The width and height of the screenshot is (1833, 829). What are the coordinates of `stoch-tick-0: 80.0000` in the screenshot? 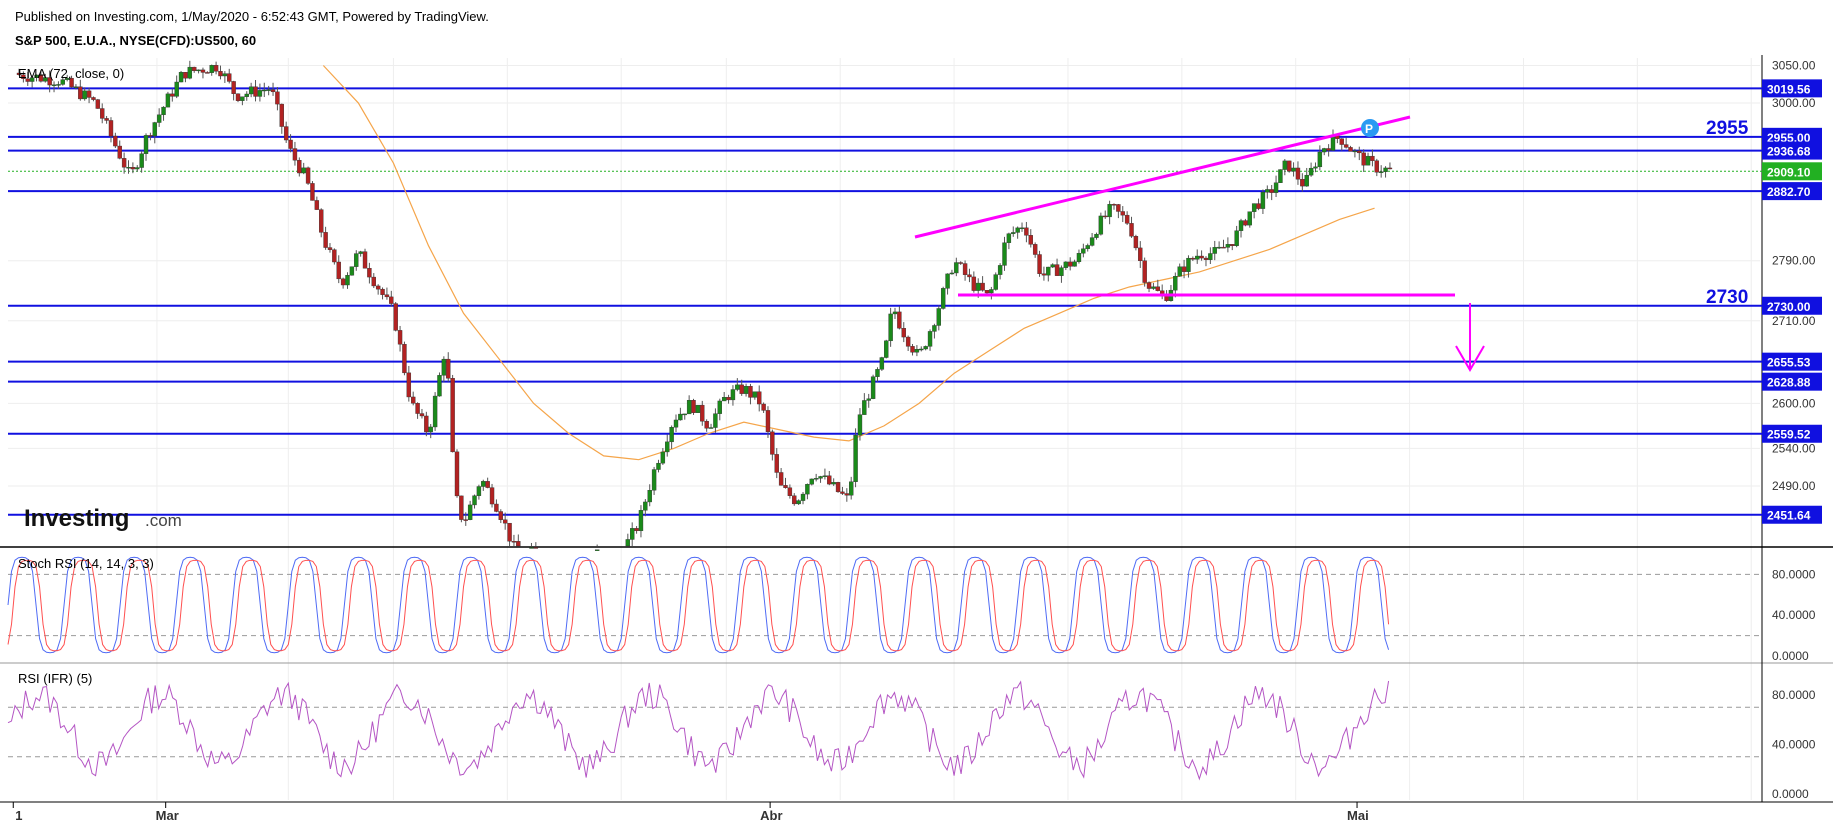 It's located at (1794, 574).